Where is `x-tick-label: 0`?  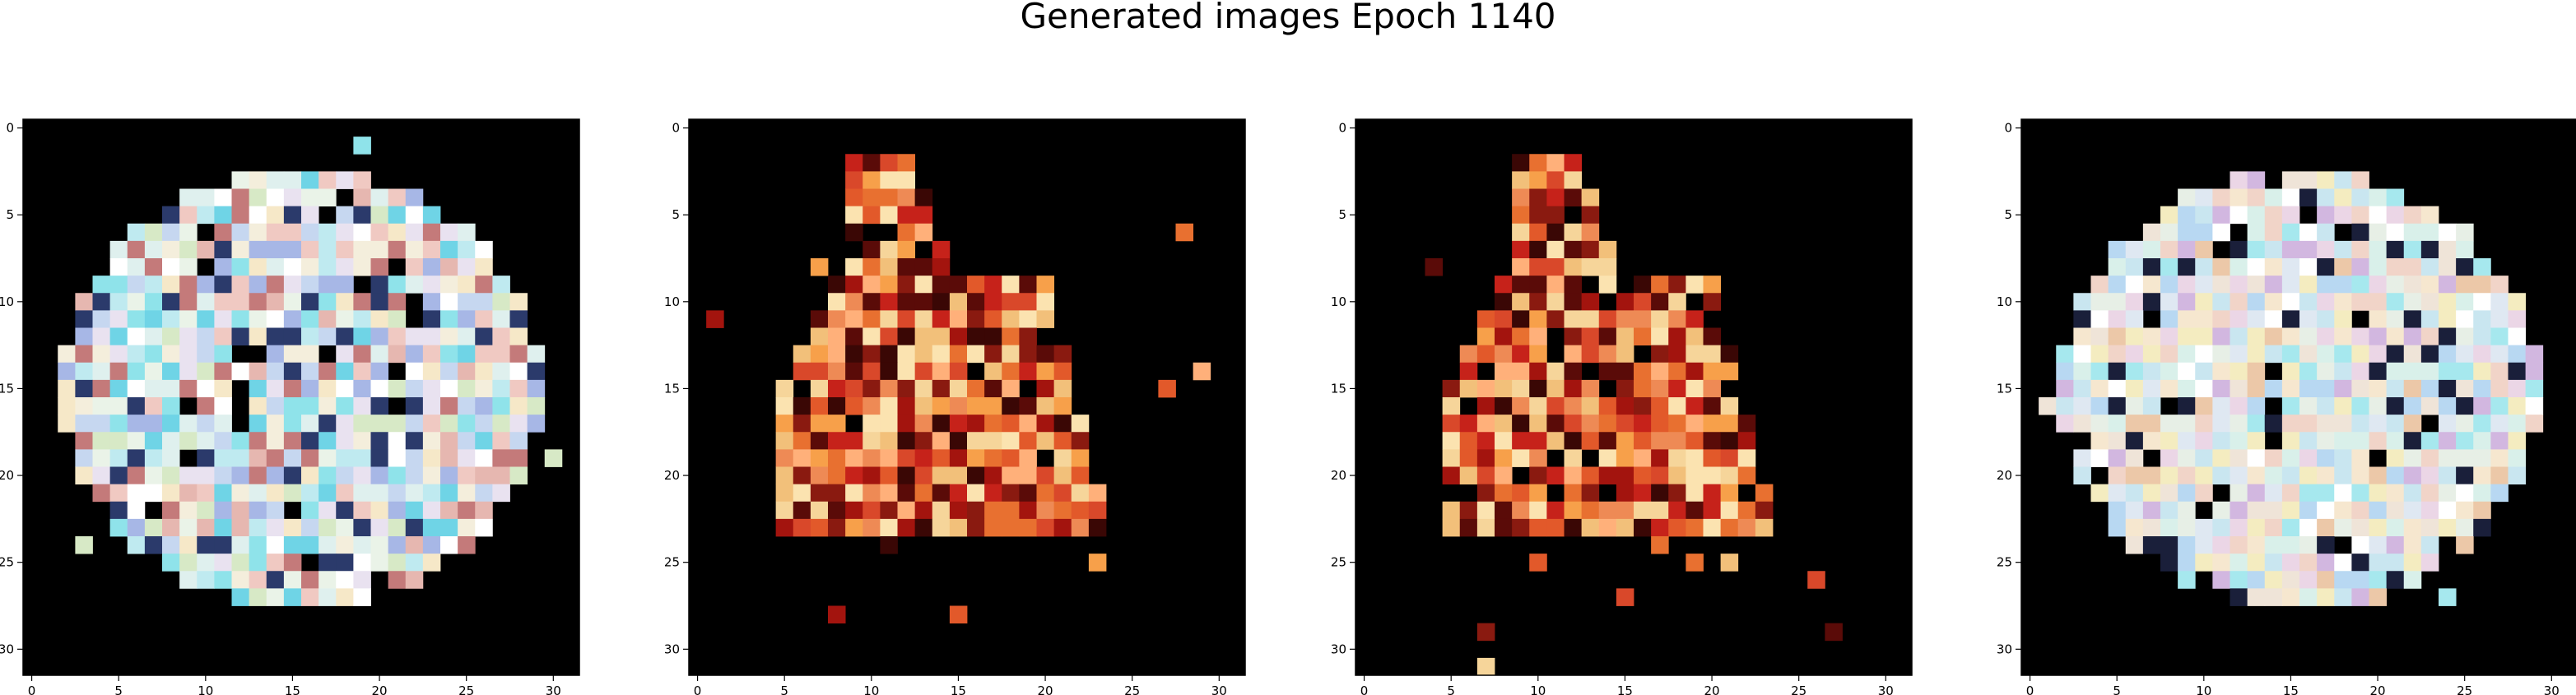
x-tick-label: 0 is located at coordinates (698, 689).